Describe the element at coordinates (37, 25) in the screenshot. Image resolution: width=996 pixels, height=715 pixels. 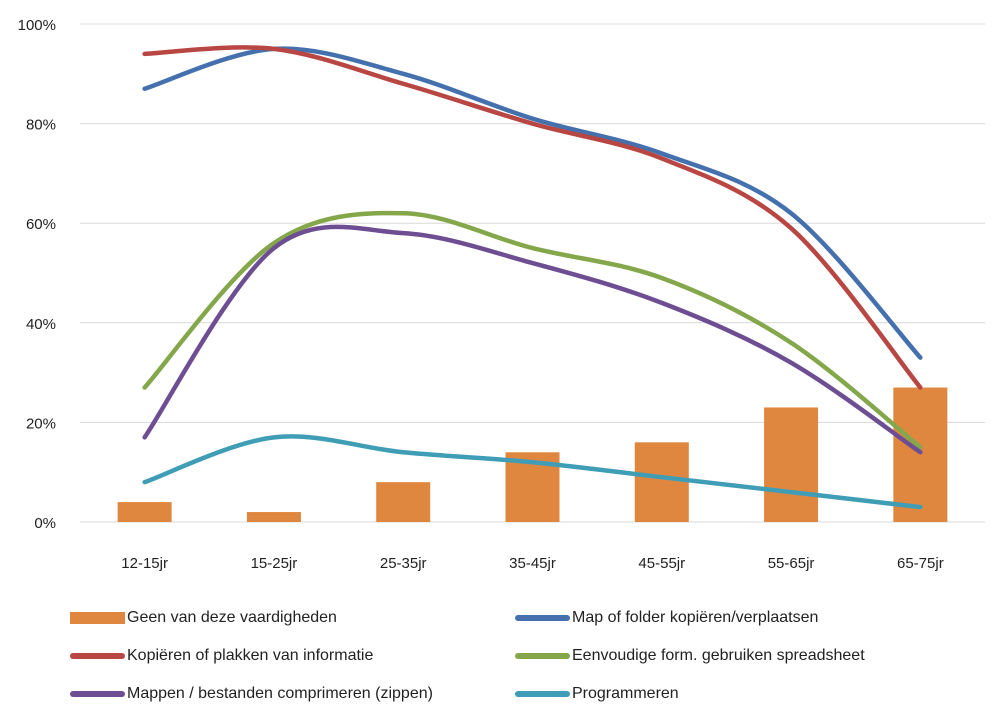
I see `y-tick-label: 100%` at that location.